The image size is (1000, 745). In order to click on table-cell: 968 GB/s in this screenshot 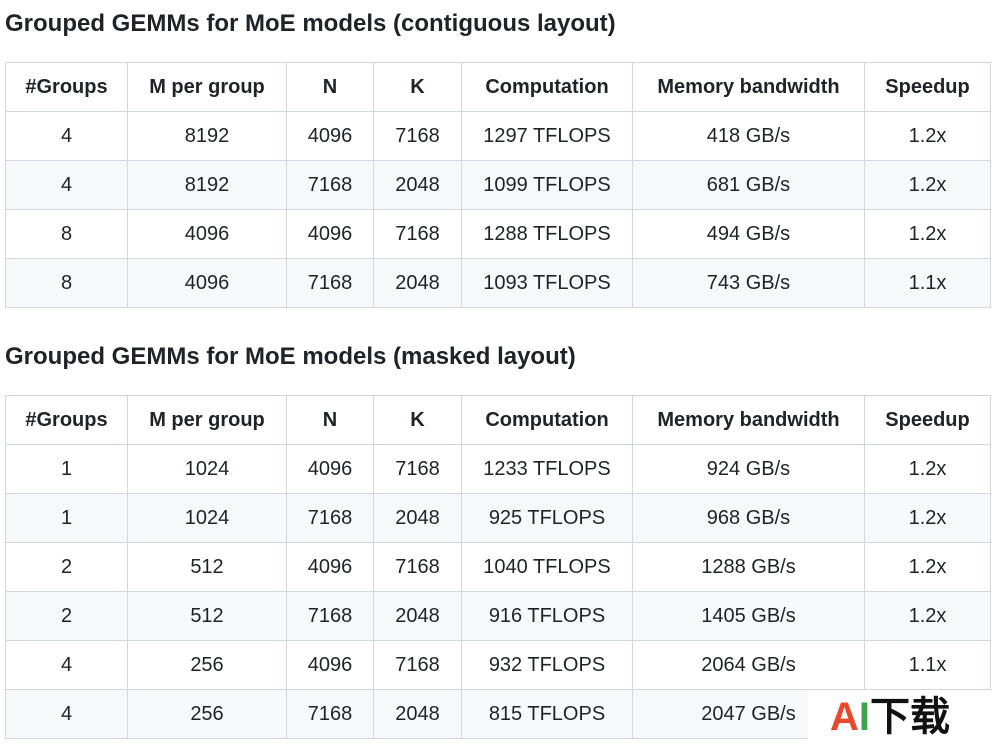, I will do `click(748, 518)`.